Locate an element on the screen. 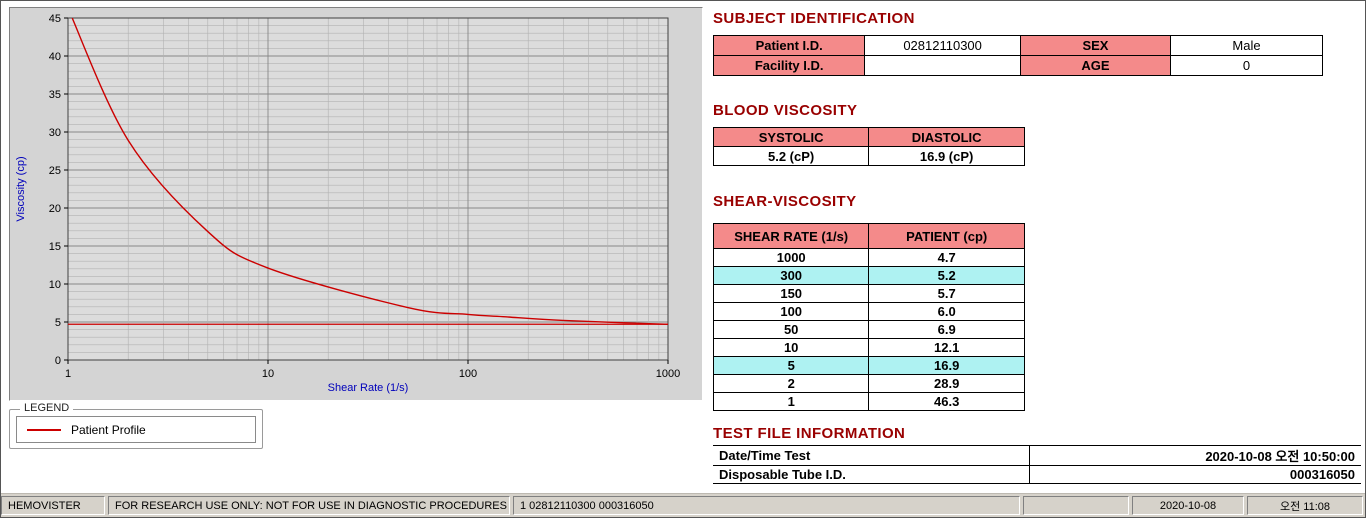 Image resolution: width=1366 pixels, height=518 pixels. date-time-test-value: 2020-10-08 오전 10:50:00 is located at coordinates (1195, 455).